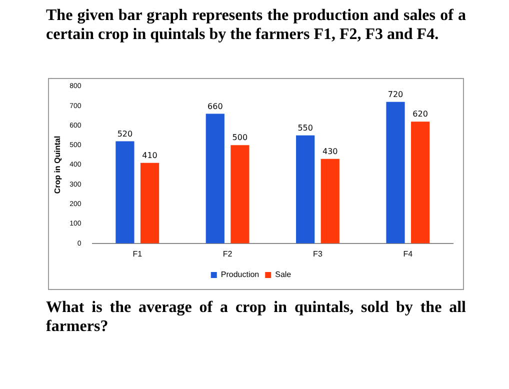  I want to click on x-tick-label: F3, so click(318, 253).